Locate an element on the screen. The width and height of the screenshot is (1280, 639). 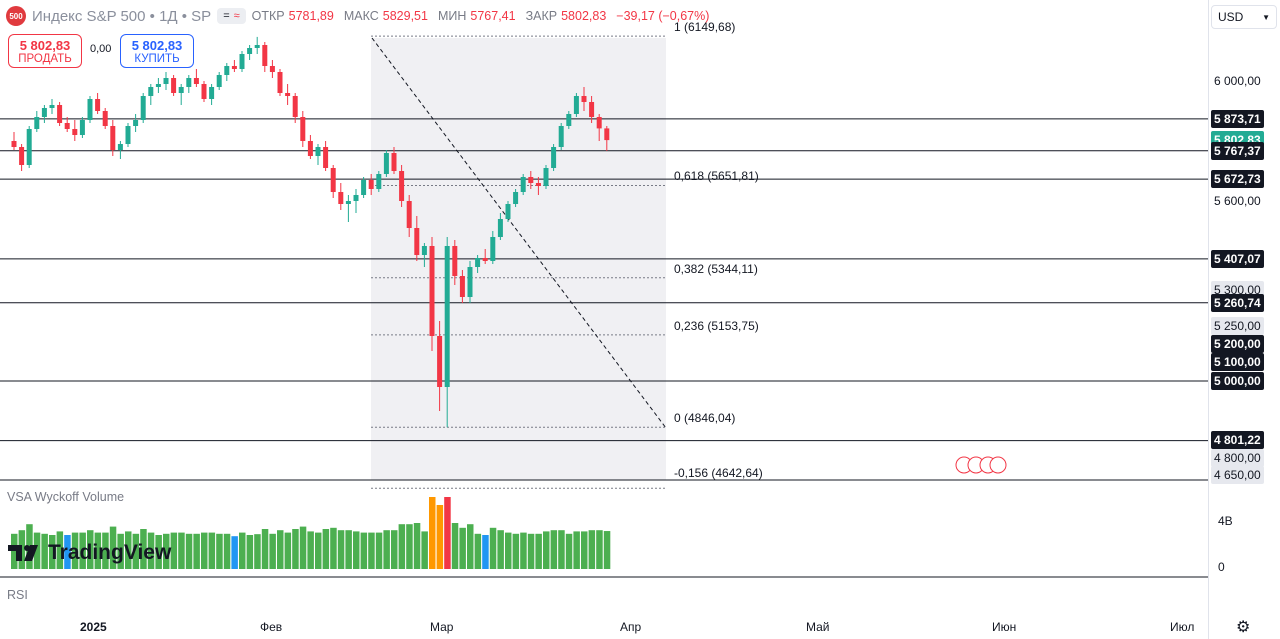
symbol-badge: 500 is located at coordinates (16, 16).